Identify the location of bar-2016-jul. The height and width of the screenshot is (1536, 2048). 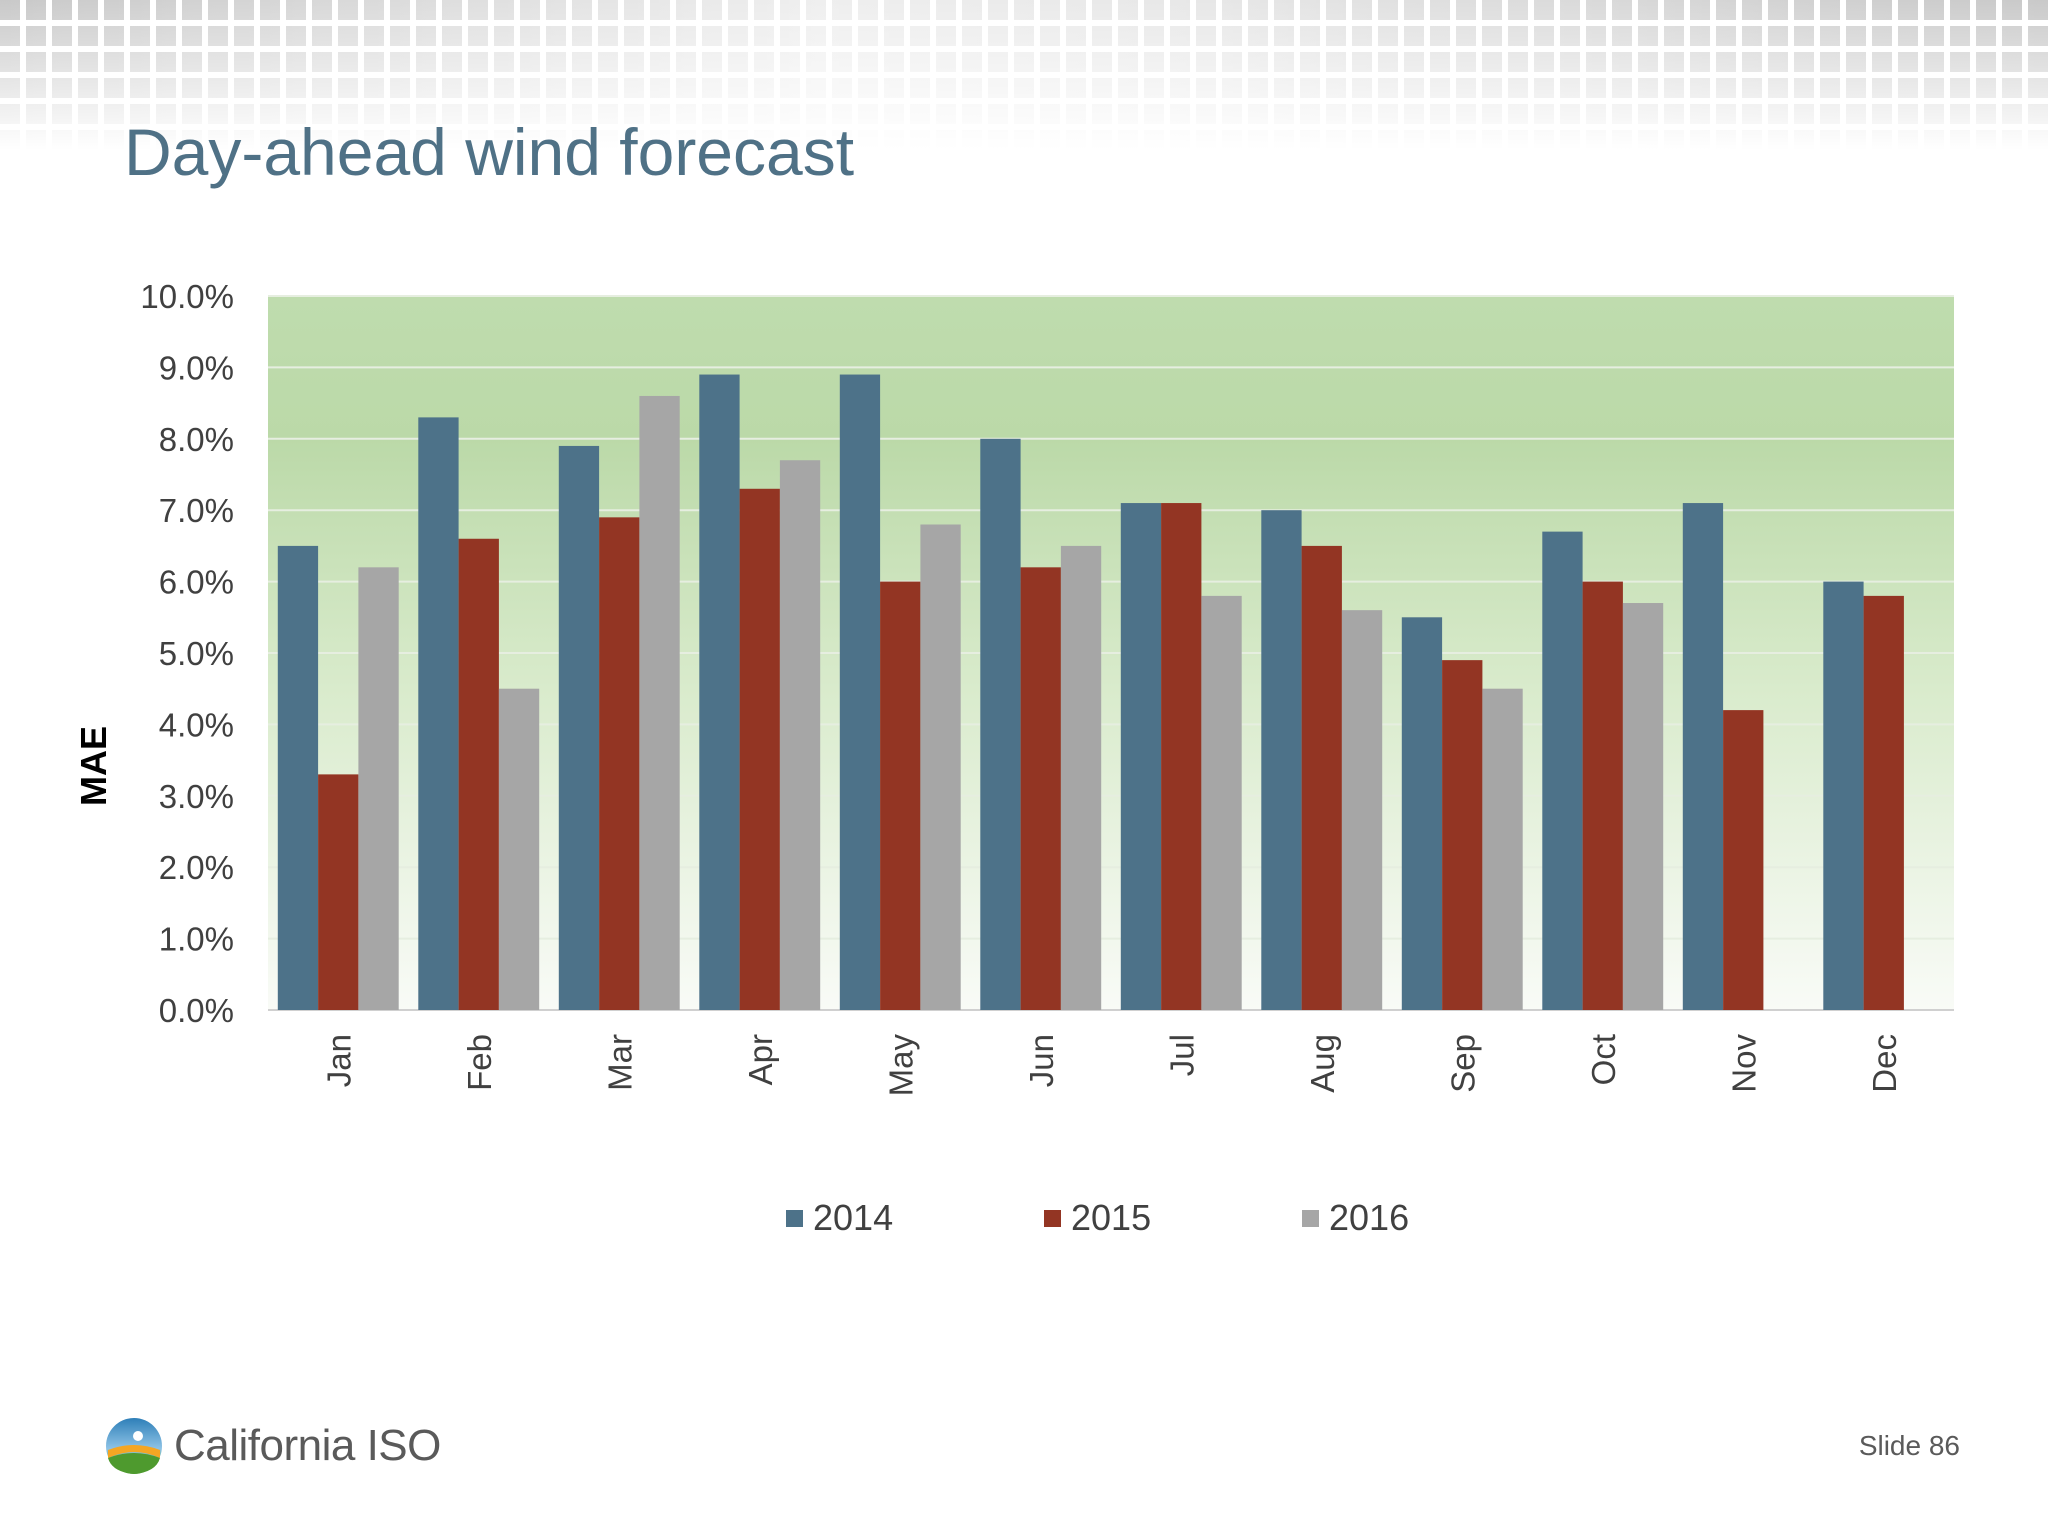
(1221, 802).